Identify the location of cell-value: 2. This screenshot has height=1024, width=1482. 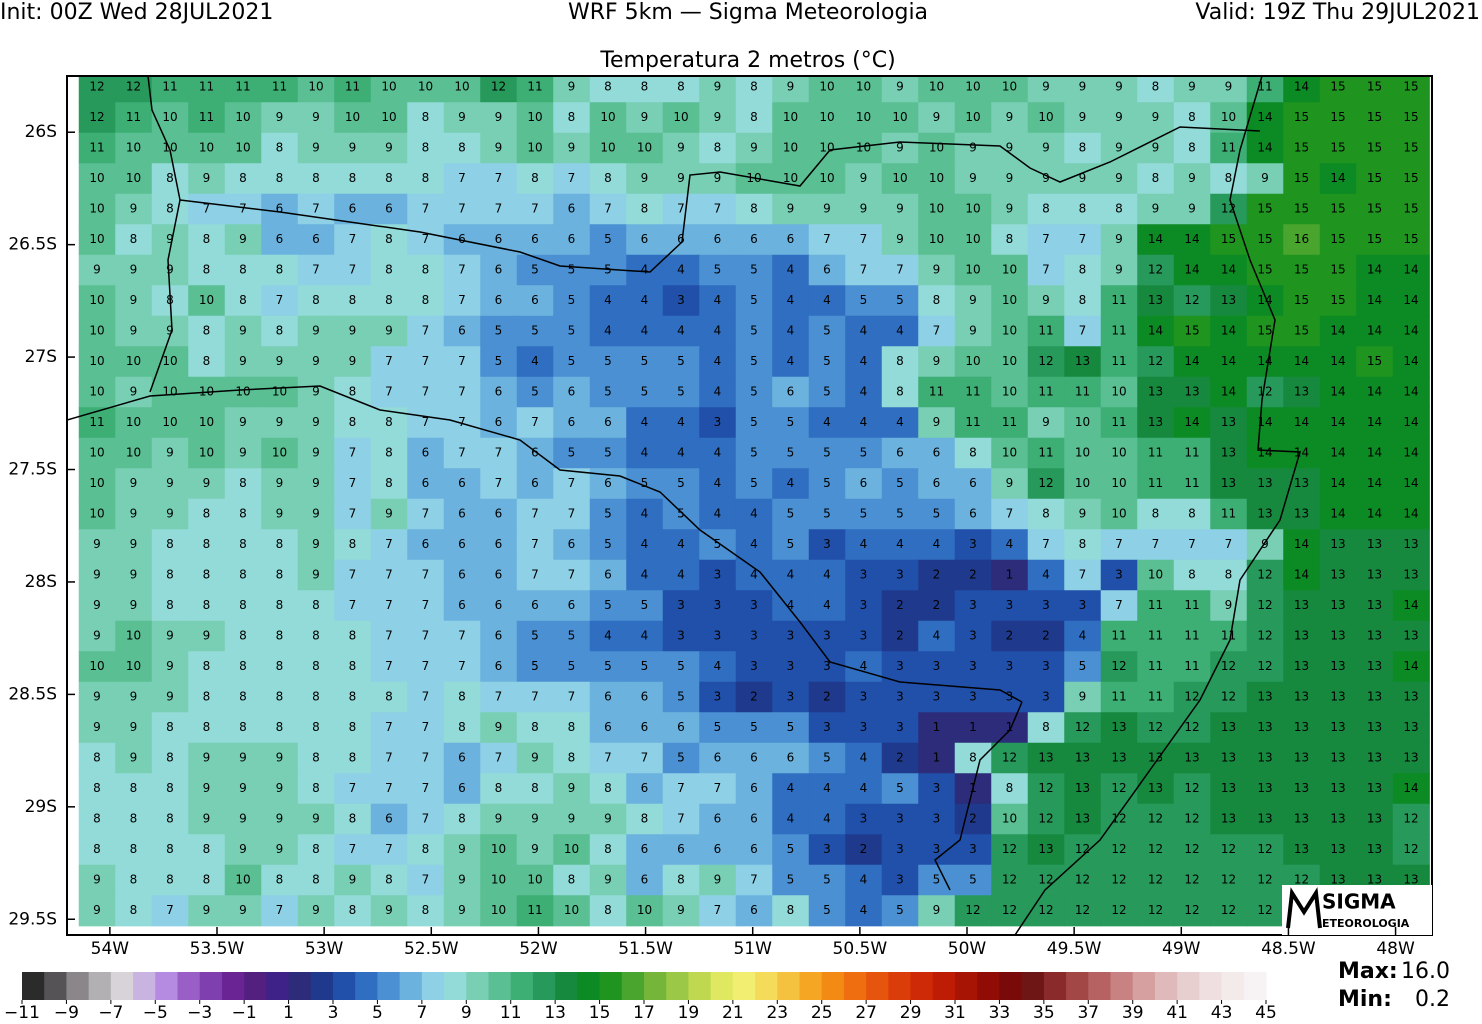
(827, 697).